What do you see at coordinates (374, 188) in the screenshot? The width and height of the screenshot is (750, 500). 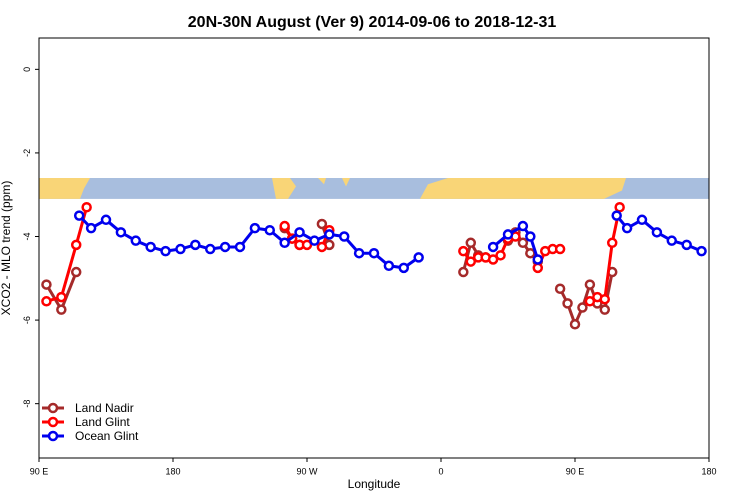 I see `map-strip` at bounding box center [374, 188].